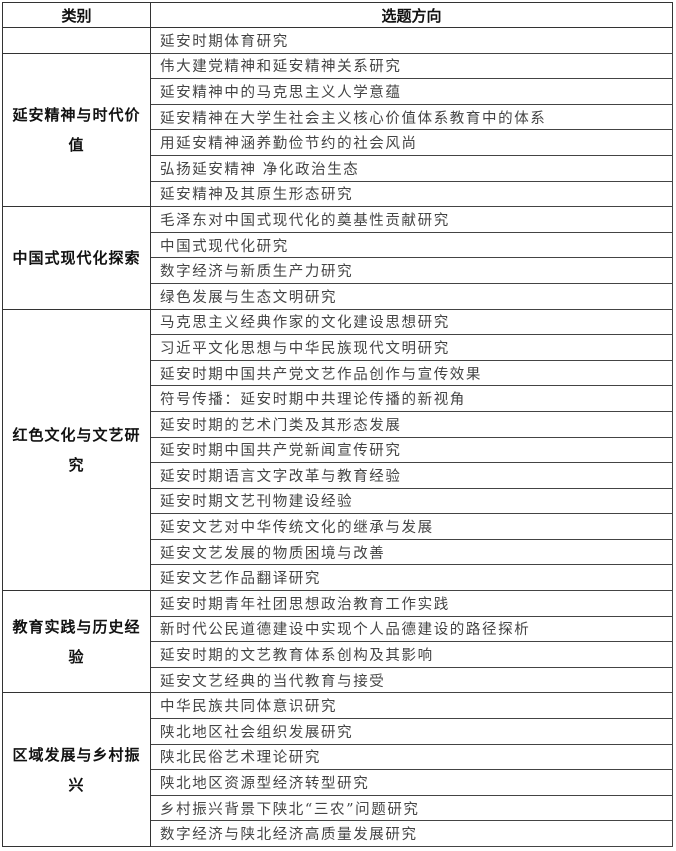 The height and width of the screenshot is (851, 676). Describe the element at coordinates (411, 757) in the screenshot. I see `topic-cell: 陕北民俗艺术理论研究` at that location.